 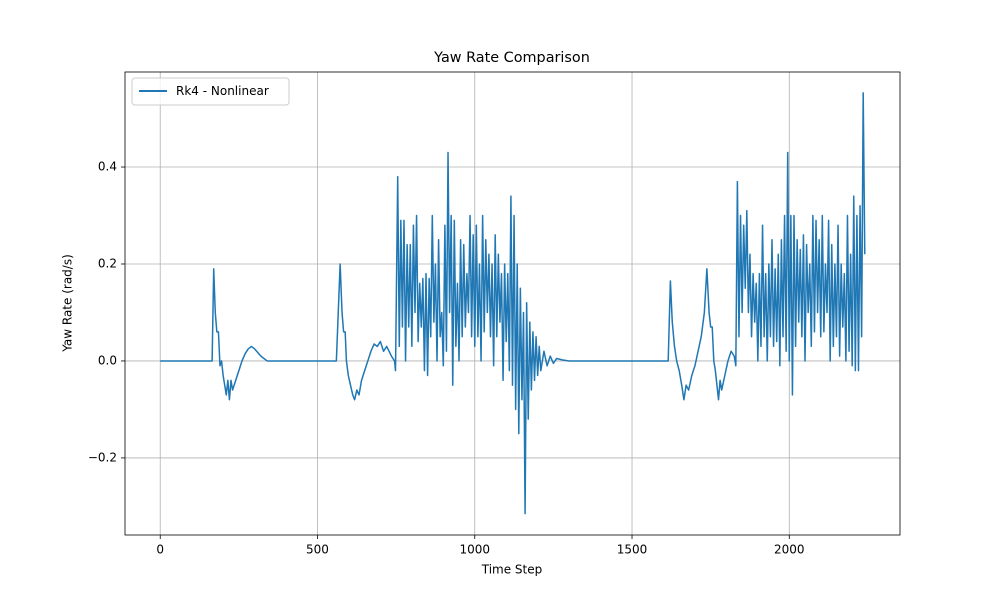 I want to click on x-tick-label: 1000, so click(x=474, y=550).